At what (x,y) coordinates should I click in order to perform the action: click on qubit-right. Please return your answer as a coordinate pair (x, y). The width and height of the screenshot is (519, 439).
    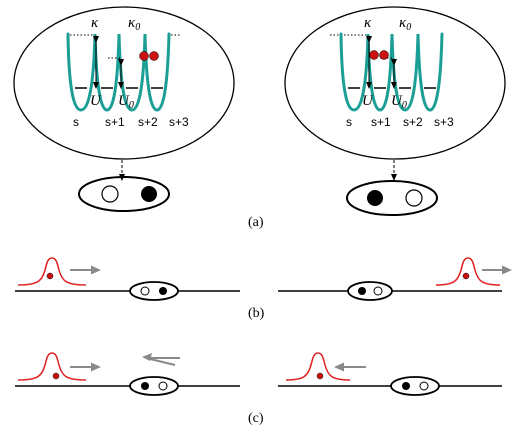
    Looking at the image, I should click on (392, 198).